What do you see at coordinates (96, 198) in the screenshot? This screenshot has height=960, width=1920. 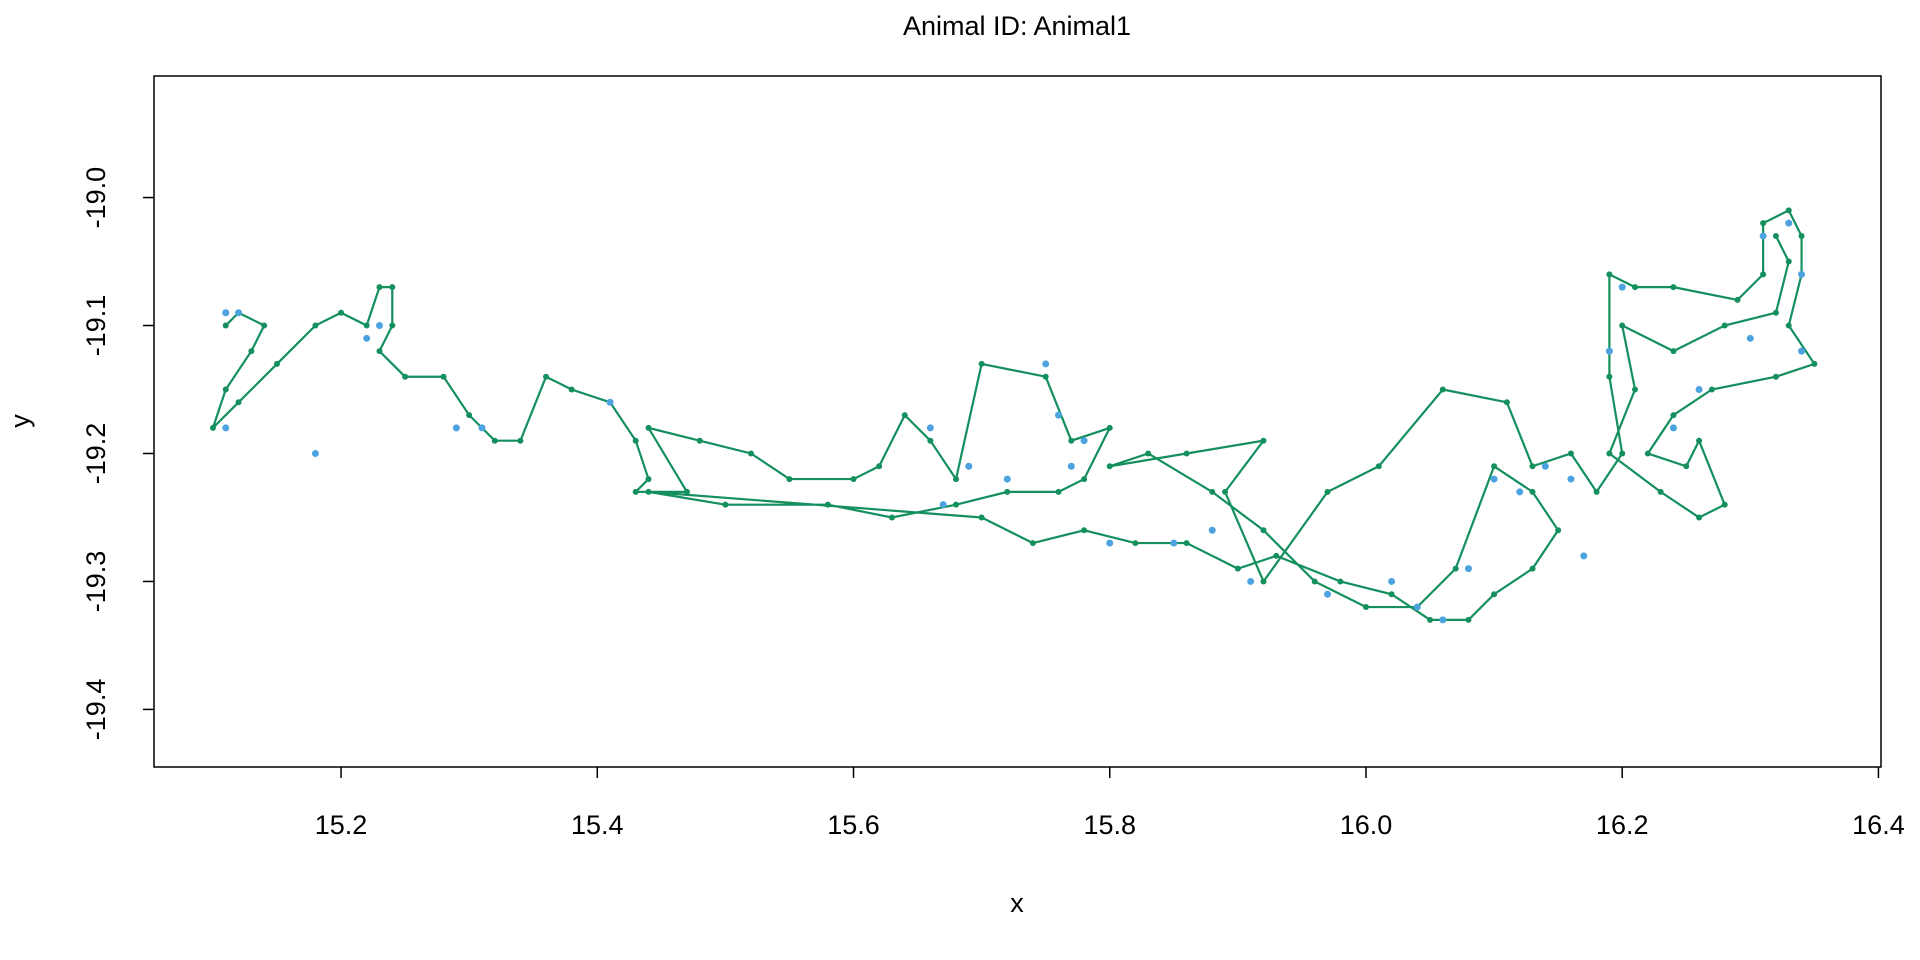 I see `y-tick-label: -19.0` at bounding box center [96, 198].